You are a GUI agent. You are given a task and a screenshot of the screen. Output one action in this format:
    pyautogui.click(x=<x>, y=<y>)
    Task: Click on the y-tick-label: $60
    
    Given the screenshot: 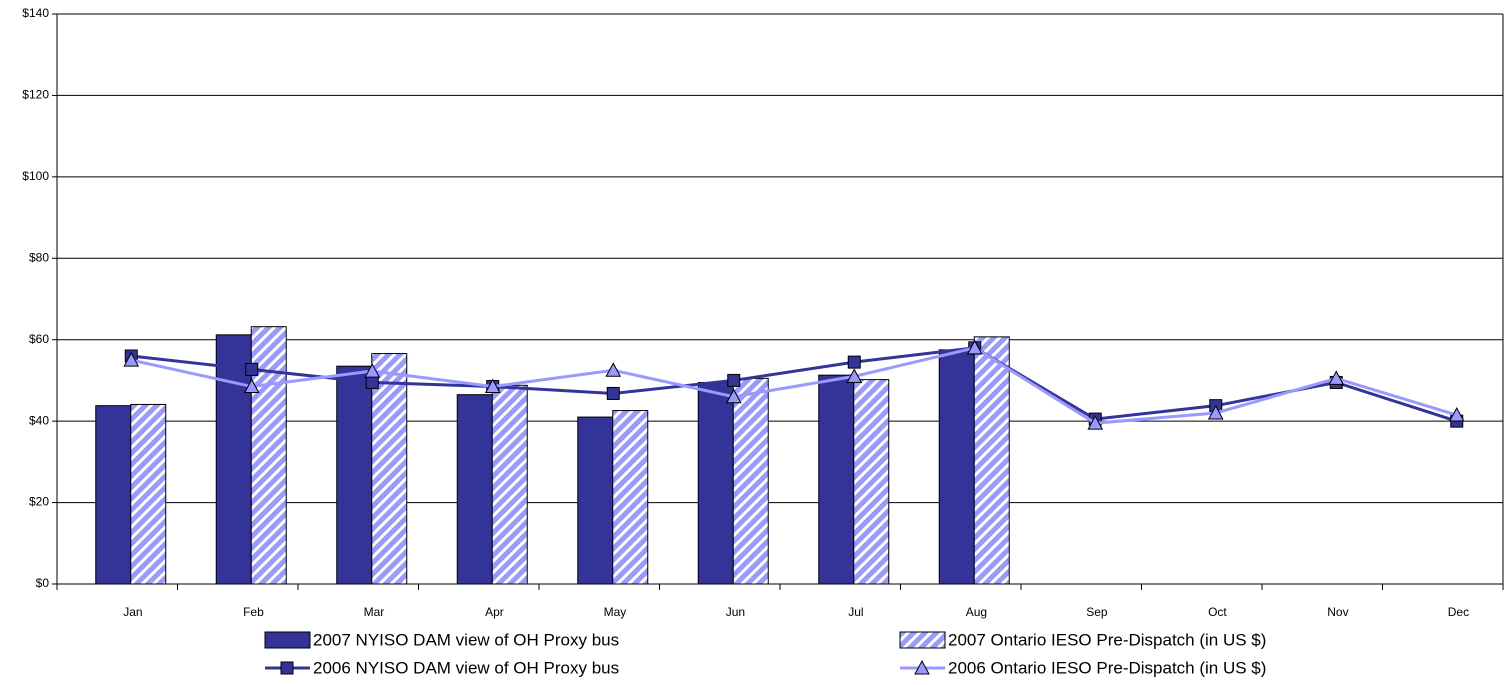 What is the action you would take?
    pyautogui.click(x=39, y=339)
    